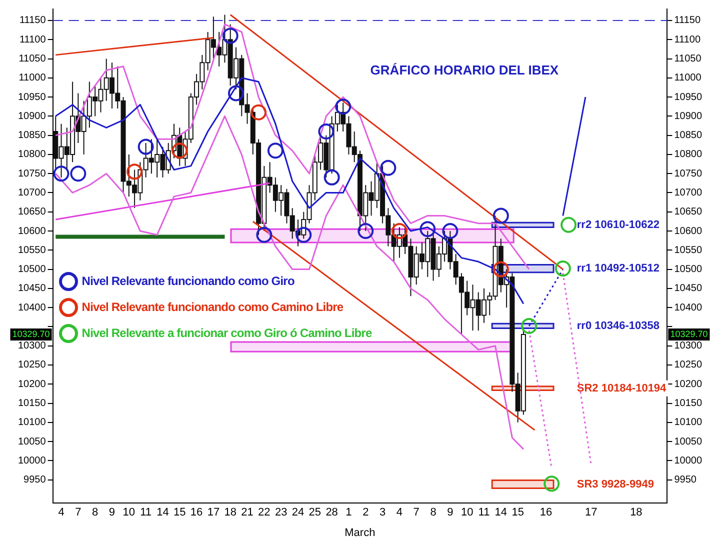 This screenshot has height=540, width=720. Describe the element at coordinates (188, 281) in the screenshot. I see `legend-label: Nivel Relevante funcionando como Giro` at that location.